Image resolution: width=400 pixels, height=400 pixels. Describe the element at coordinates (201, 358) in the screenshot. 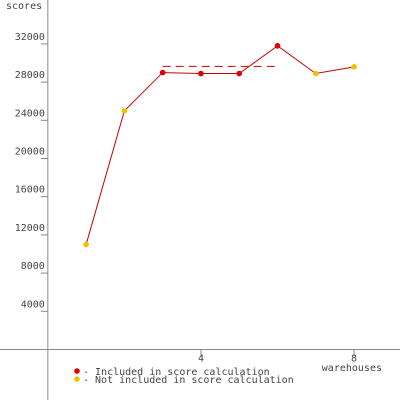

I see `x-tick-label: 4` at that location.